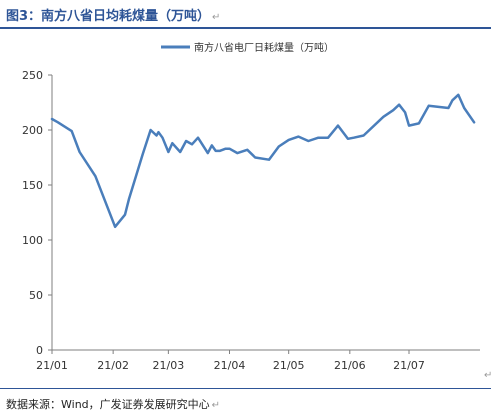  Describe the element at coordinates (169, 365) in the screenshot. I see `x-tick-label: 21/03` at that location.